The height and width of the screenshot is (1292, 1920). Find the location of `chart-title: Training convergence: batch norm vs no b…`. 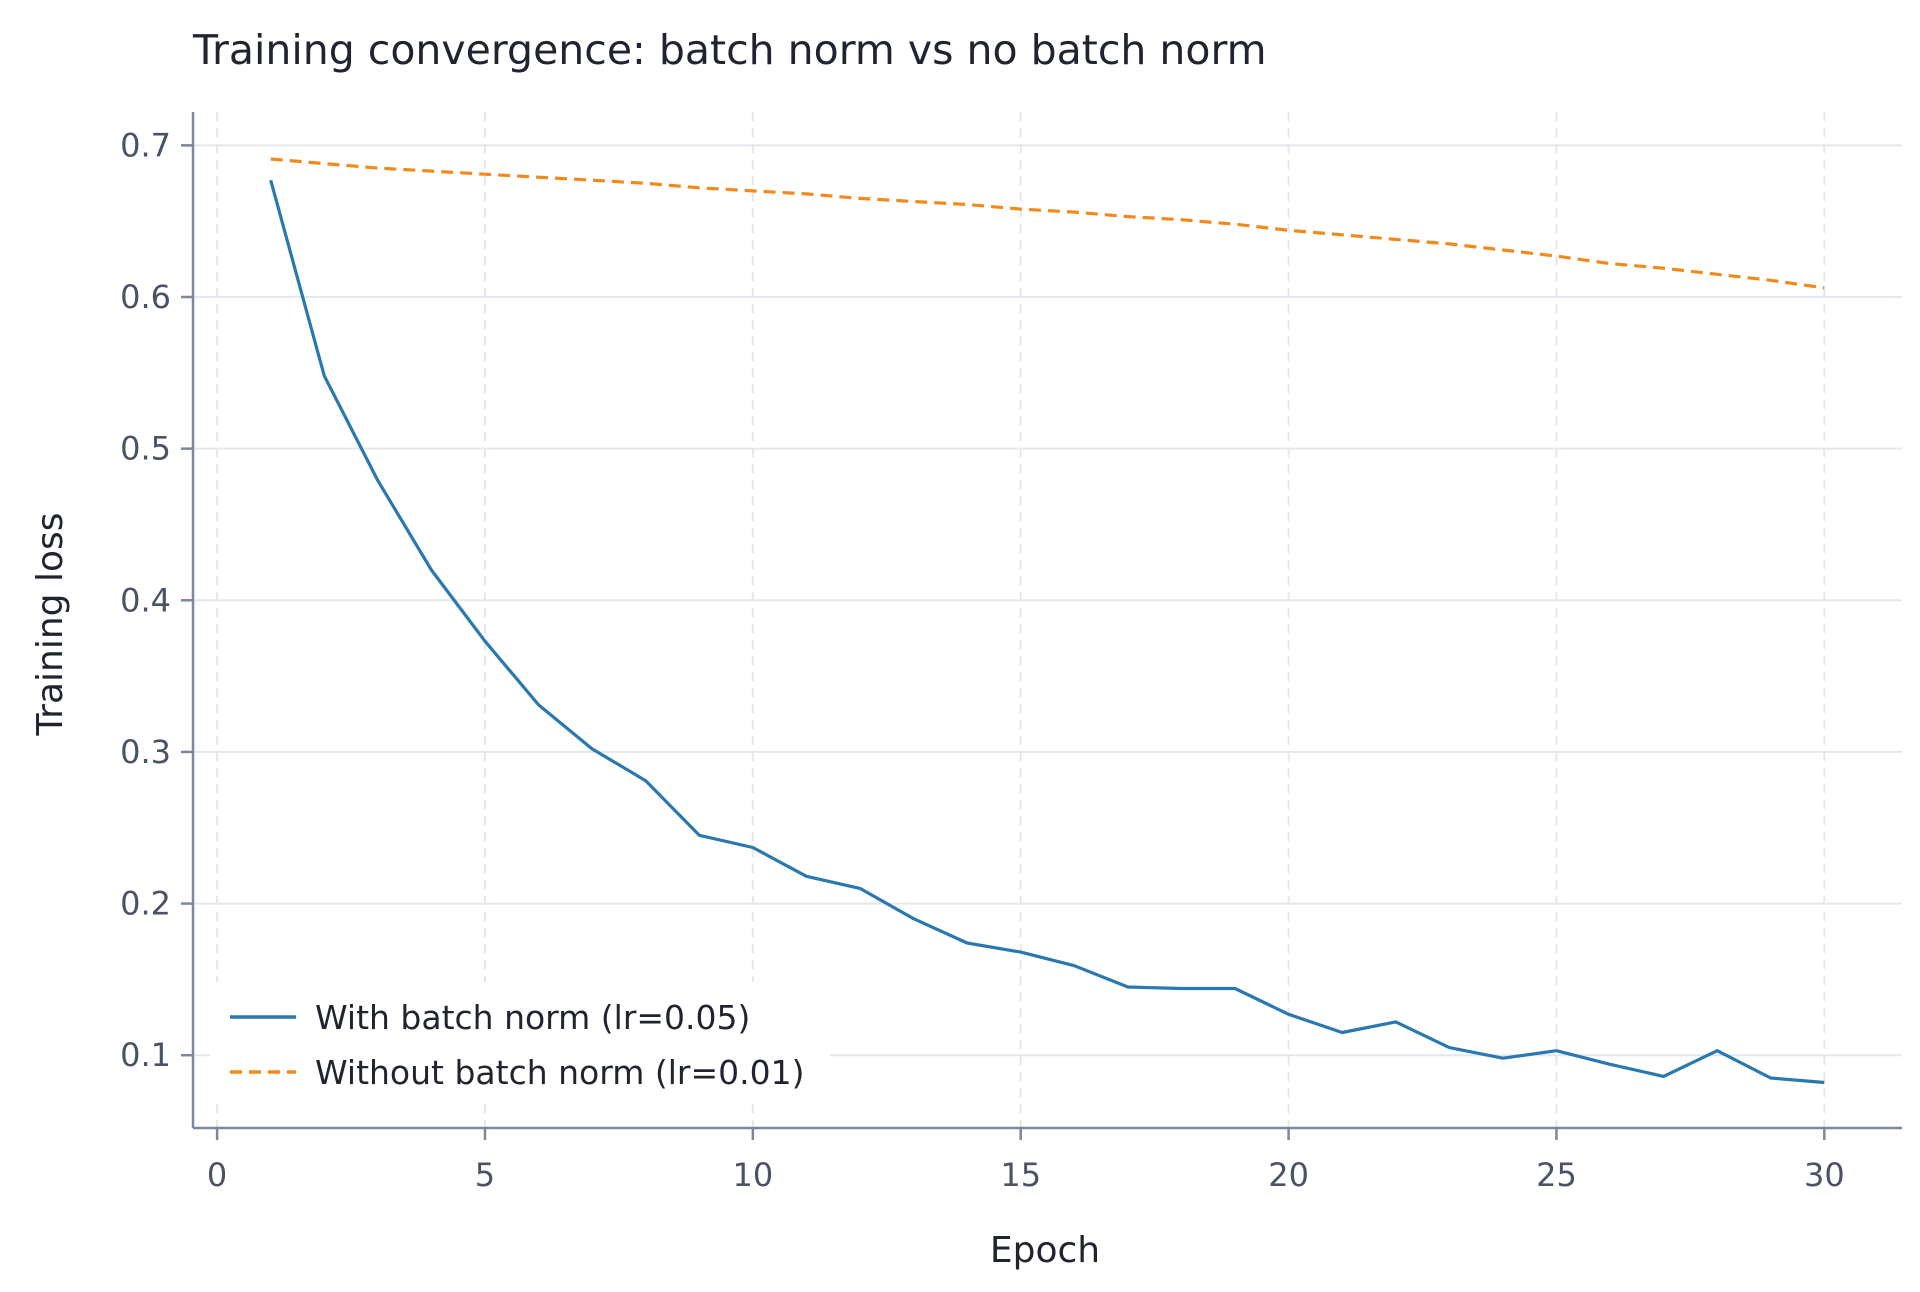

chart-title: Training convergence: batch norm vs no b… is located at coordinates (729, 50).